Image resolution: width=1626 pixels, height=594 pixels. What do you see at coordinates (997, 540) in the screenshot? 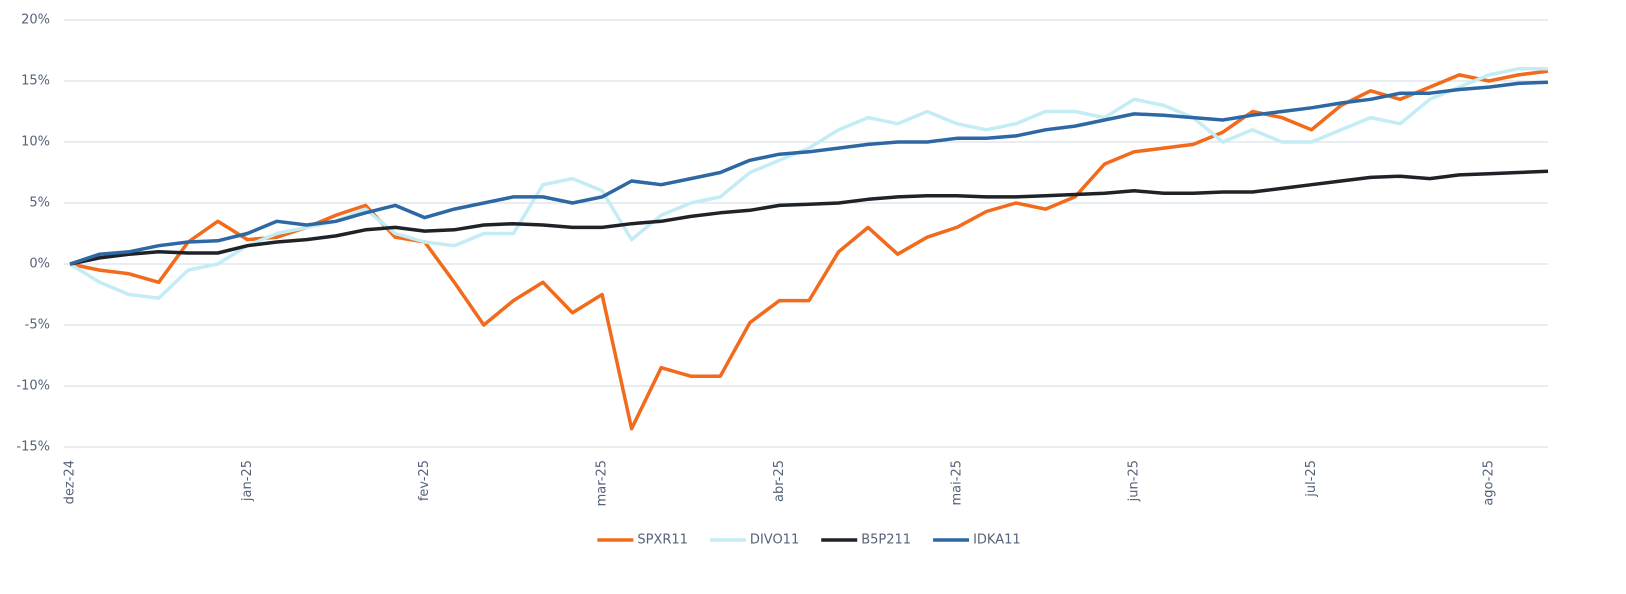
I see `legend-label: IDKA11` at bounding box center [997, 540].